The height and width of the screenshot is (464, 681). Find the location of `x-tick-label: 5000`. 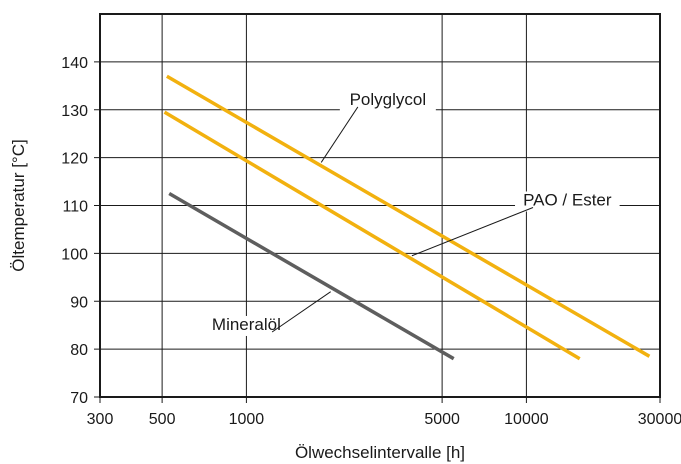

x-tick-label: 5000 is located at coordinates (442, 419).